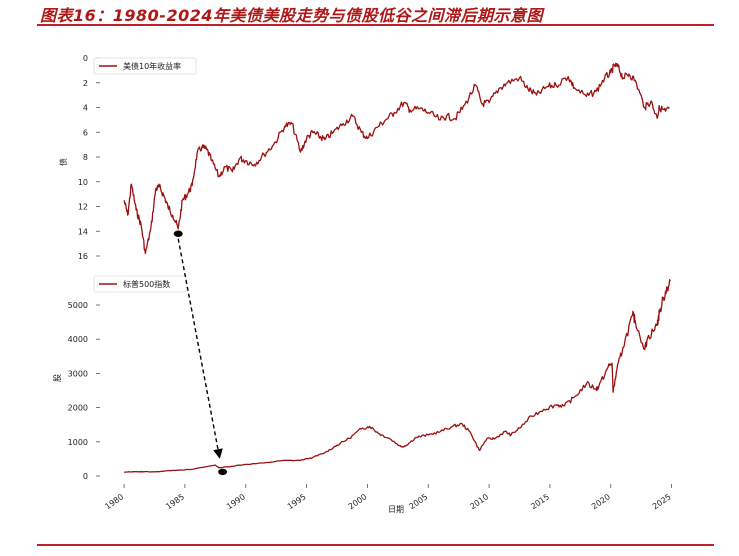  Describe the element at coordinates (78, 339) in the screenshot. I see `bottom-ytick-label: 4000` at that location.